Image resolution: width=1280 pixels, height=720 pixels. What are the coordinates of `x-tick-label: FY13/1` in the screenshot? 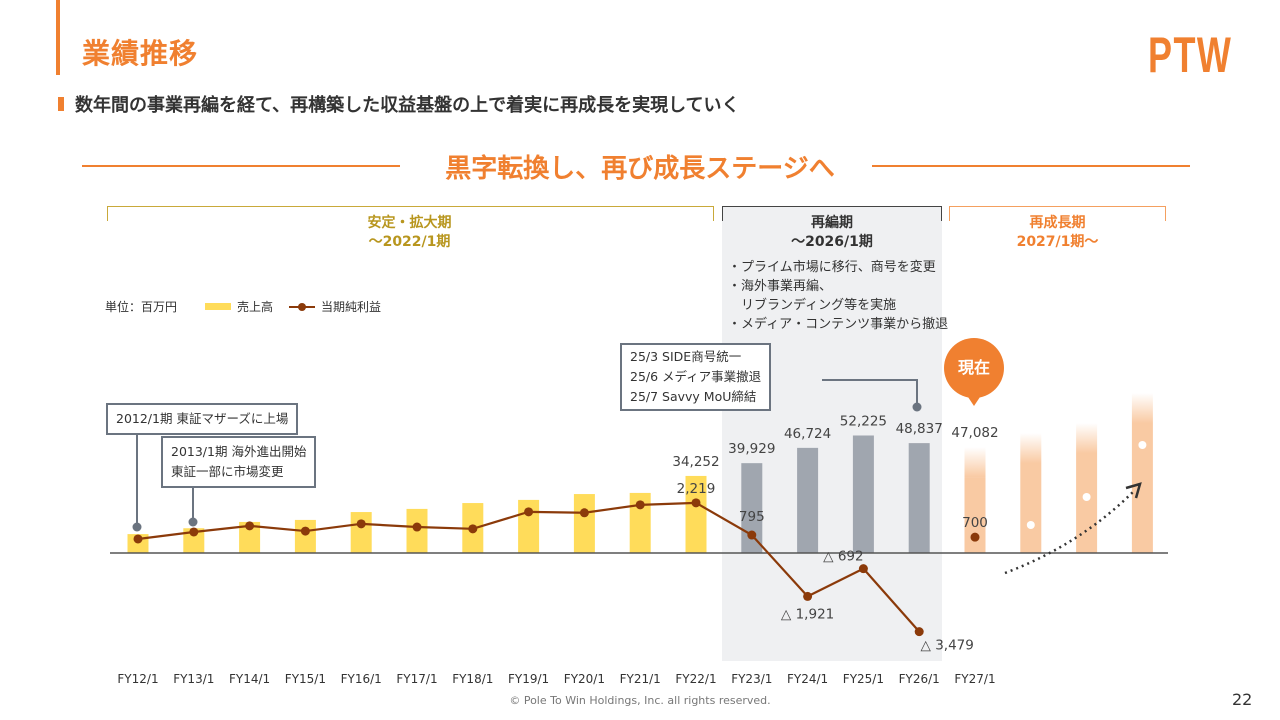 It's located at (193, 679).